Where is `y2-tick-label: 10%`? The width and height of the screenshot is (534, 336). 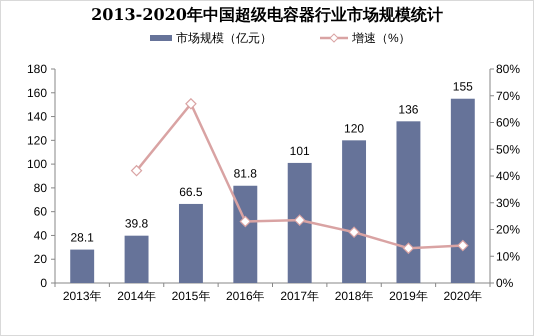 y2-tick-label: 10% is located at coordinates (508, 256).